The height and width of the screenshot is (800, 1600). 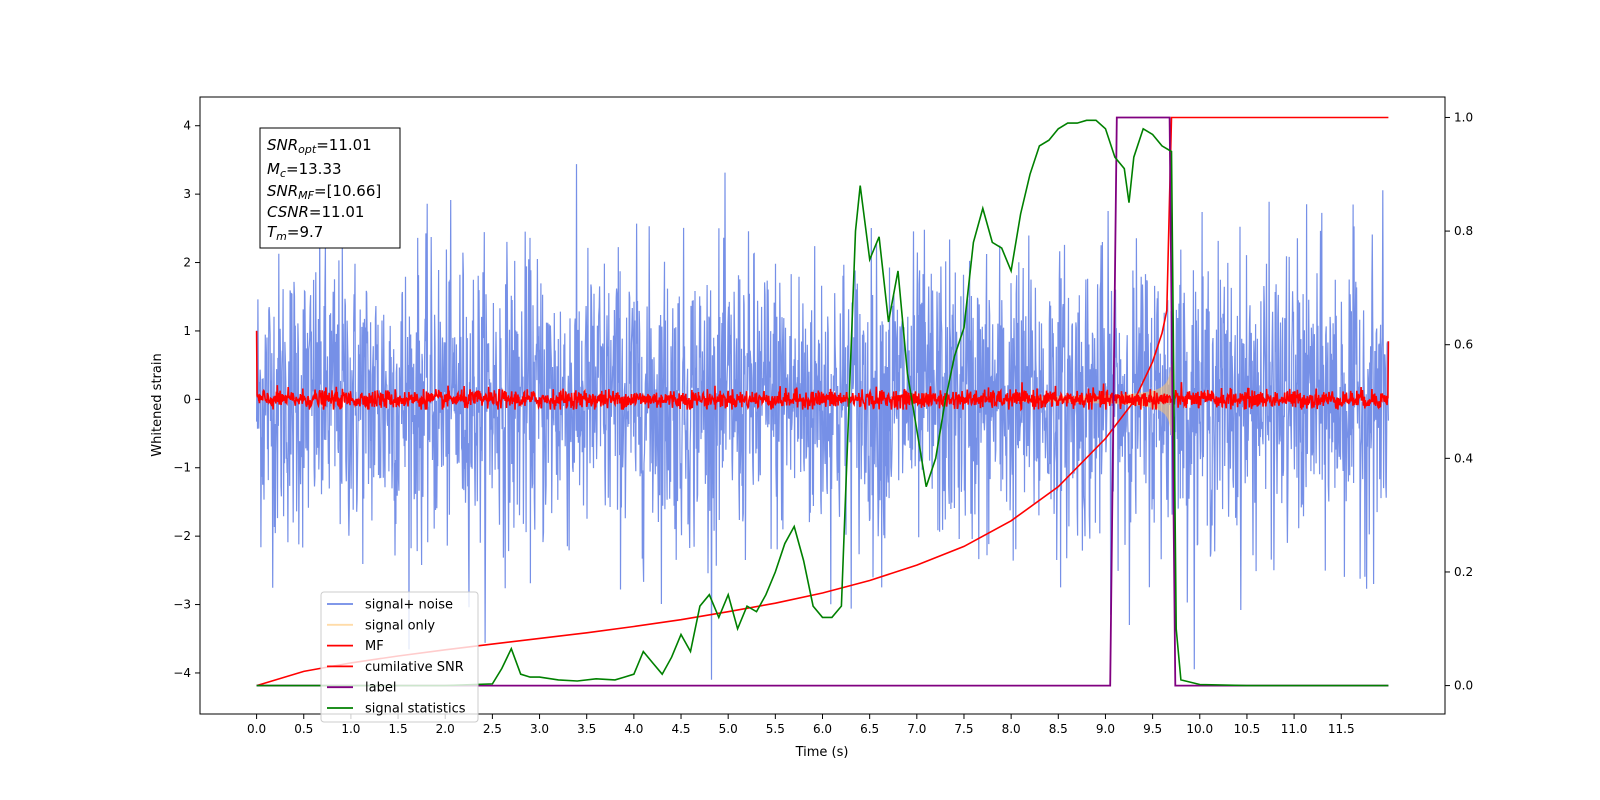 What do you see at coordinates (822, 371) in the screenshot?
I see `series-mf` at bounding box center [822, 371].